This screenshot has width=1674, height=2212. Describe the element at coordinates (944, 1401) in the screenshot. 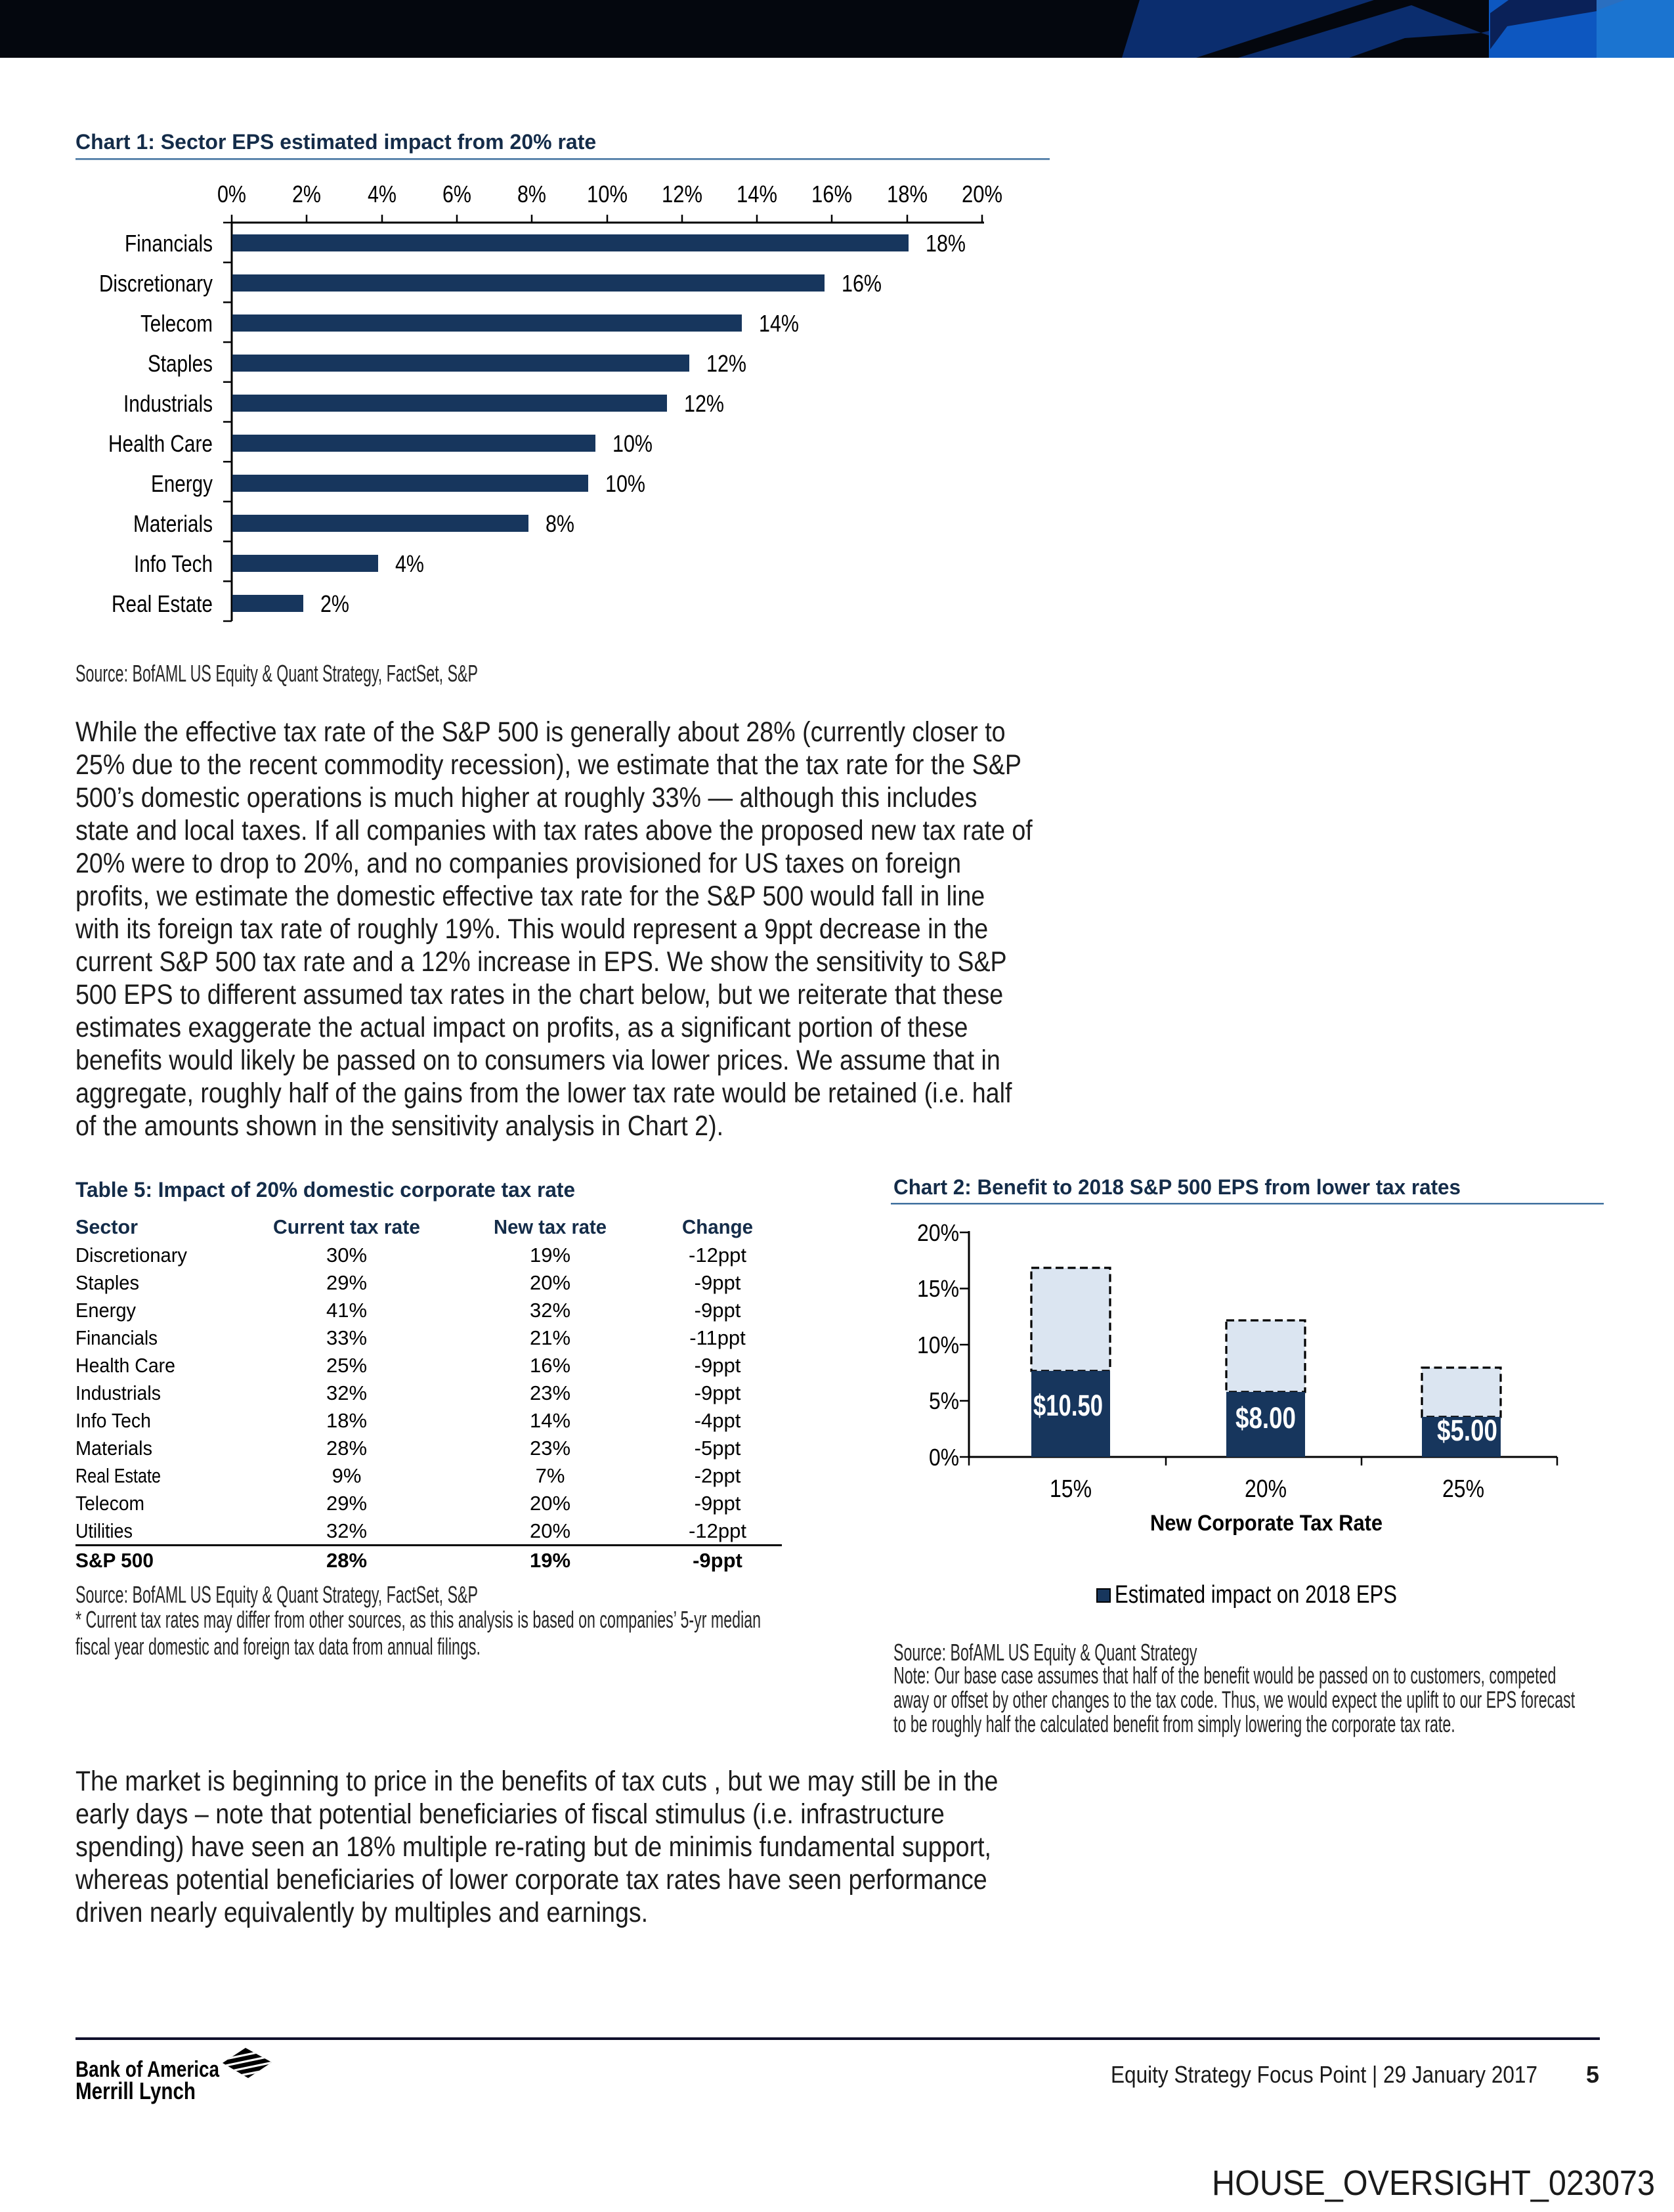

I see `svg-text: 5%` at that location.